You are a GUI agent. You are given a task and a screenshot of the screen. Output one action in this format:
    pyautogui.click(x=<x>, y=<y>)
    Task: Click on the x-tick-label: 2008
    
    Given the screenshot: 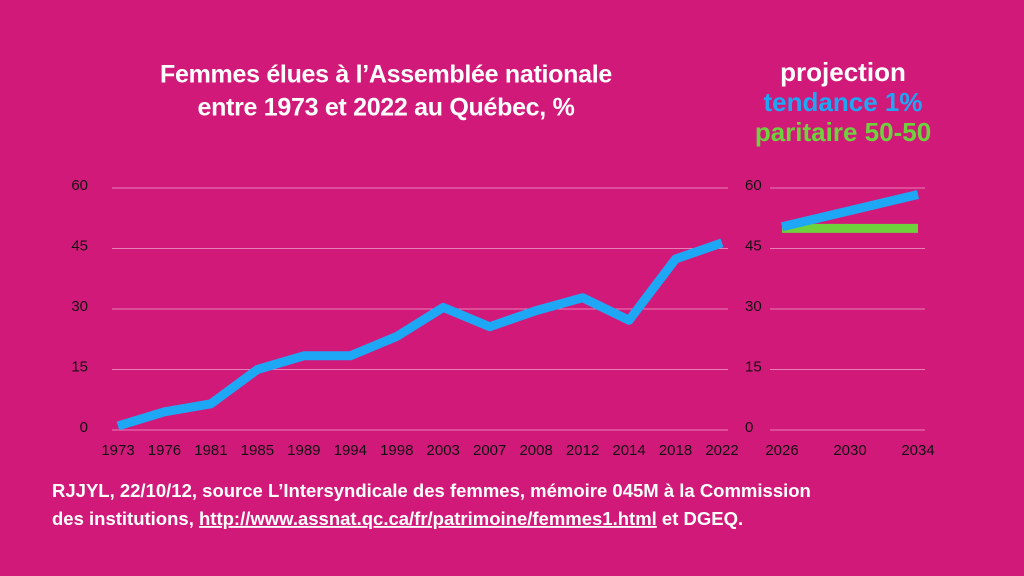 What is the action you would take?
    pyautogui.click(x=535, y=450)
    